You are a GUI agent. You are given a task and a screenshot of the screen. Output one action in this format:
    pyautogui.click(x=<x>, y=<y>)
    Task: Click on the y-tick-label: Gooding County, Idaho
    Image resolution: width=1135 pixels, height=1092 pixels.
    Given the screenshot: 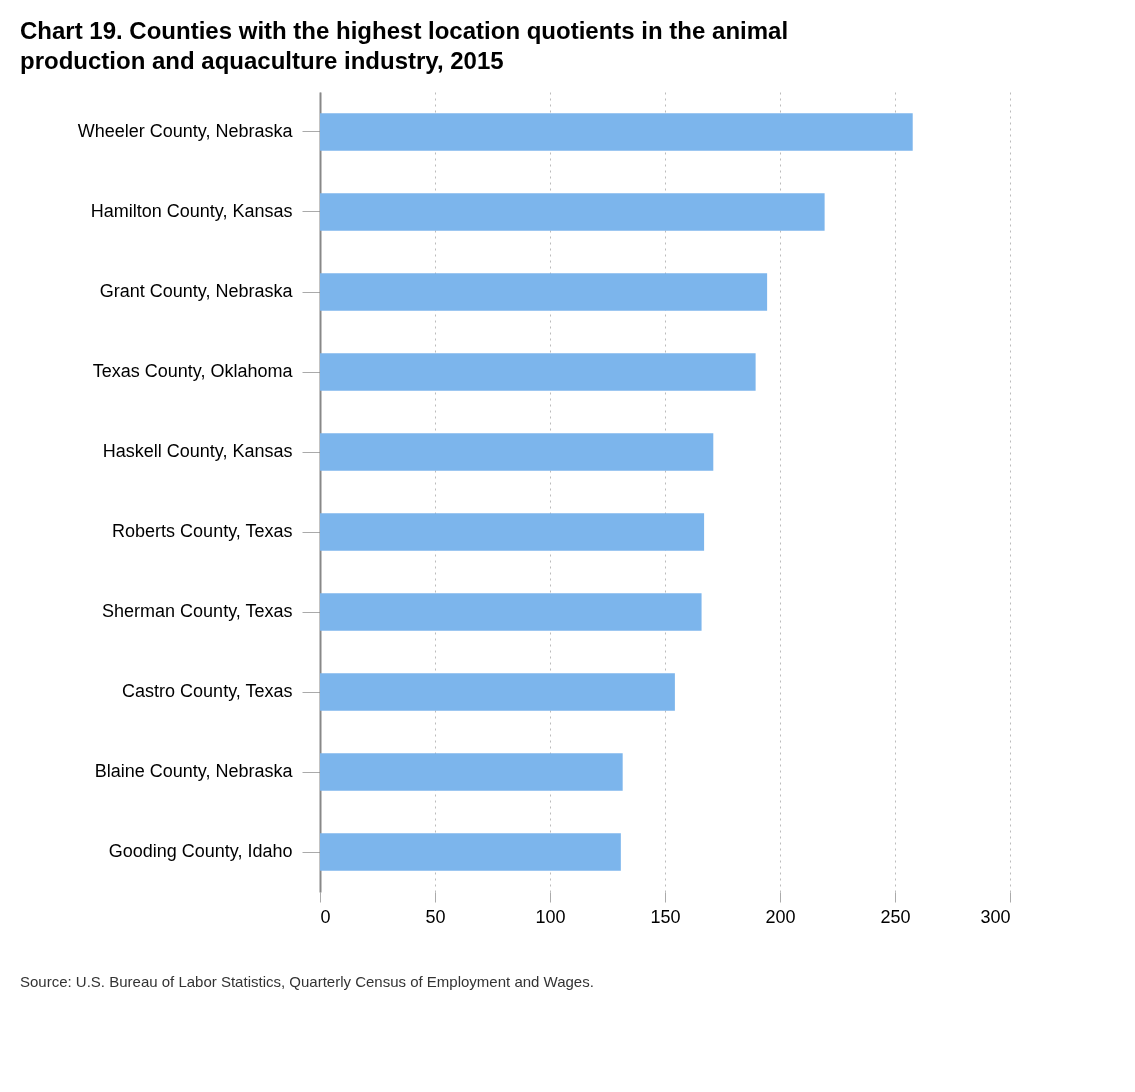 What is the action you would take?
    pyautogui.click(x=200, y=851)
    